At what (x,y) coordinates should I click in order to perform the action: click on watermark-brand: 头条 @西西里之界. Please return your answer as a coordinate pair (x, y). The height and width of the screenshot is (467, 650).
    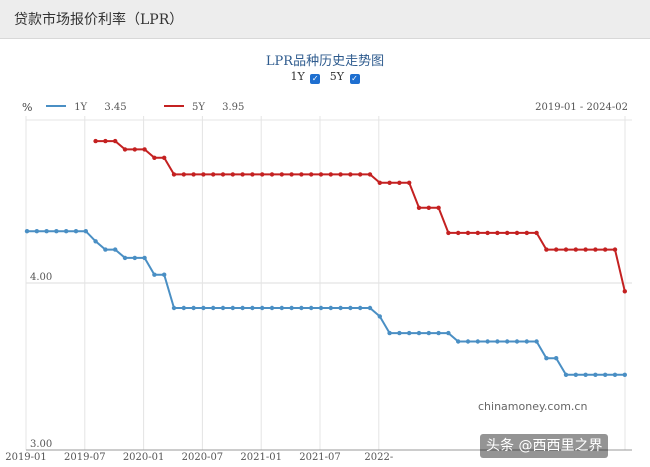
    Looking at the image, I should click on (544, 446).